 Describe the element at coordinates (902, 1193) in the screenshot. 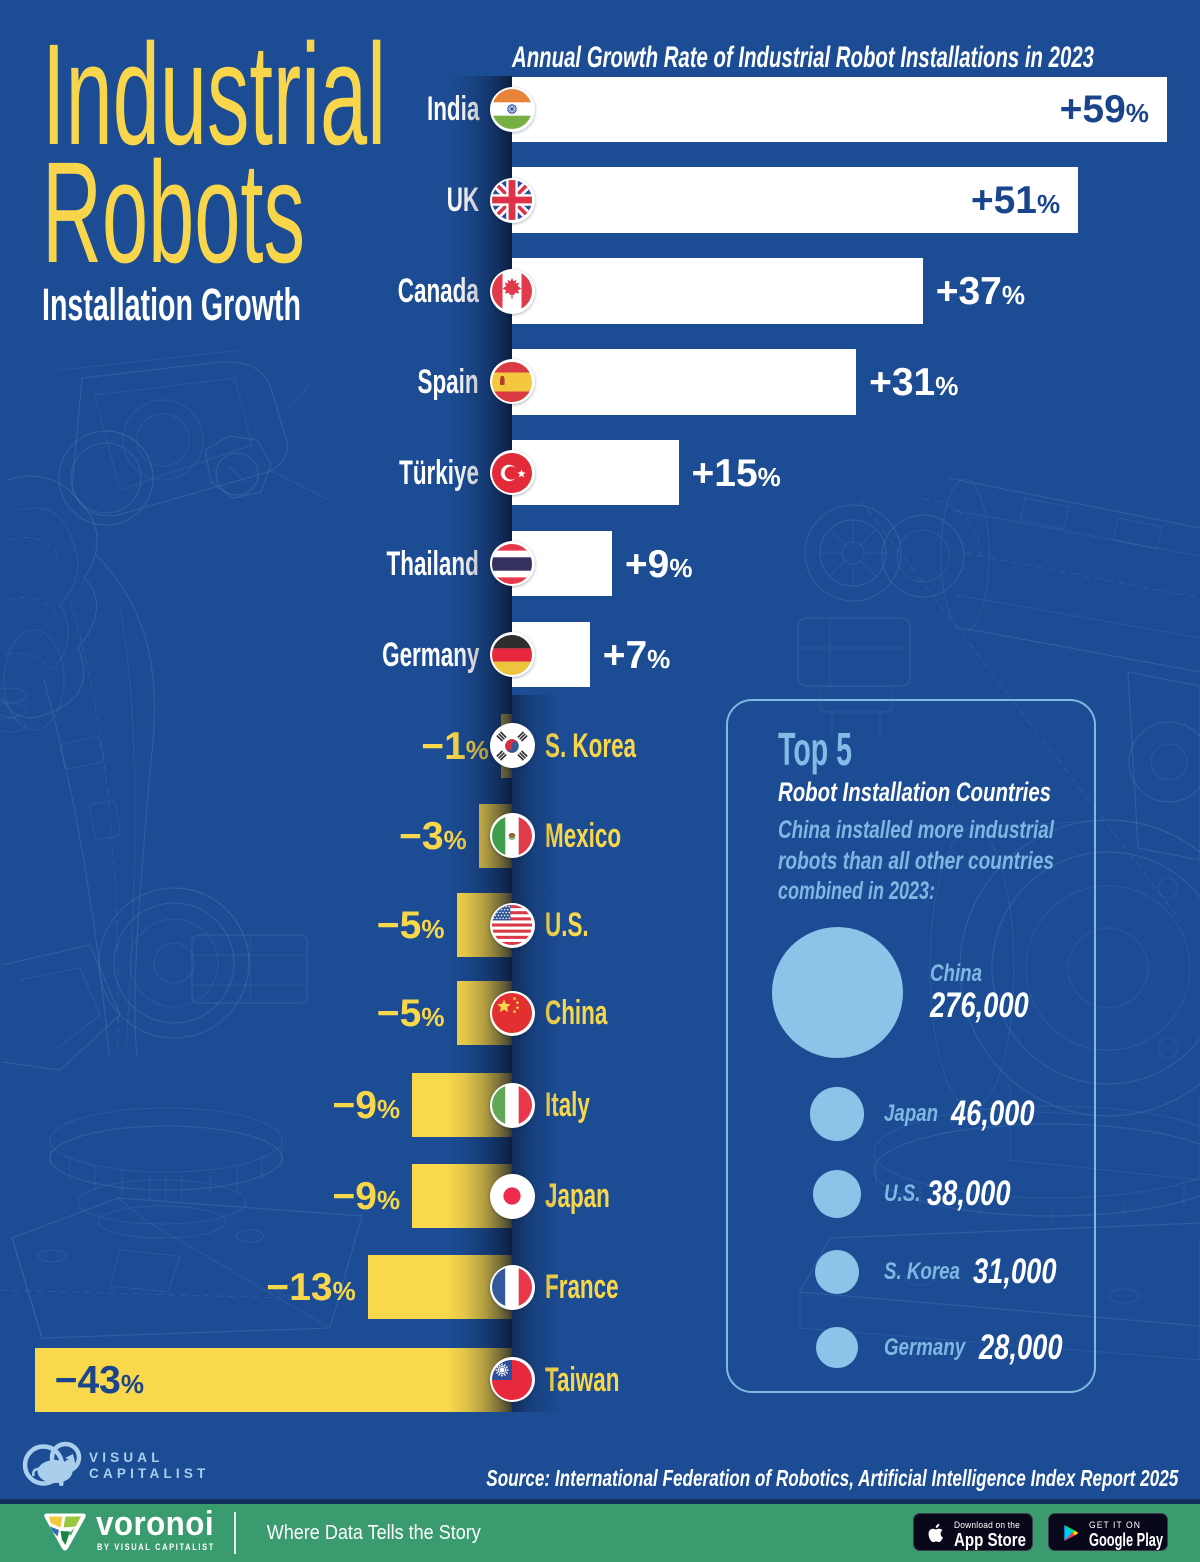

I see `bubble-country-label-text: U.S.` at that location.